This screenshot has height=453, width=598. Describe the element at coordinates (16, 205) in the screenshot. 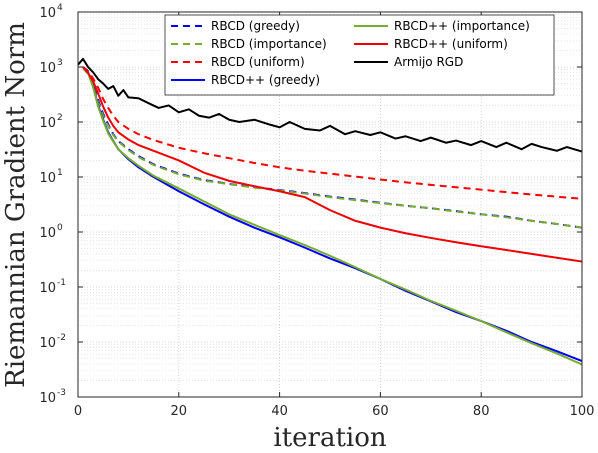

I see `y-axis-label: Riemannian Gradient Norm` at that location.